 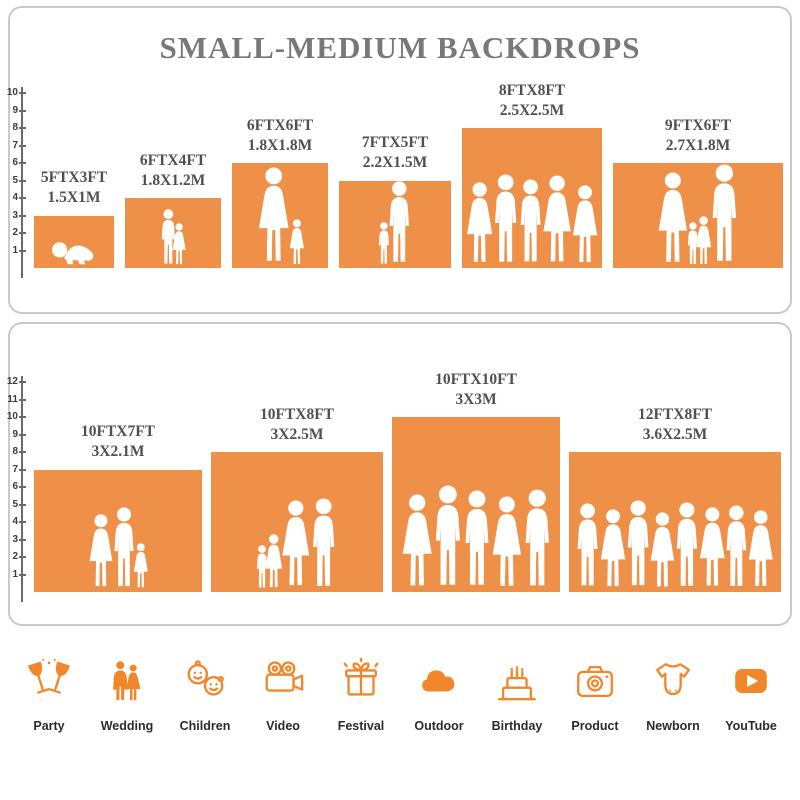 I want to click on category-birthday: Birthday, so click(x=517, y=695).